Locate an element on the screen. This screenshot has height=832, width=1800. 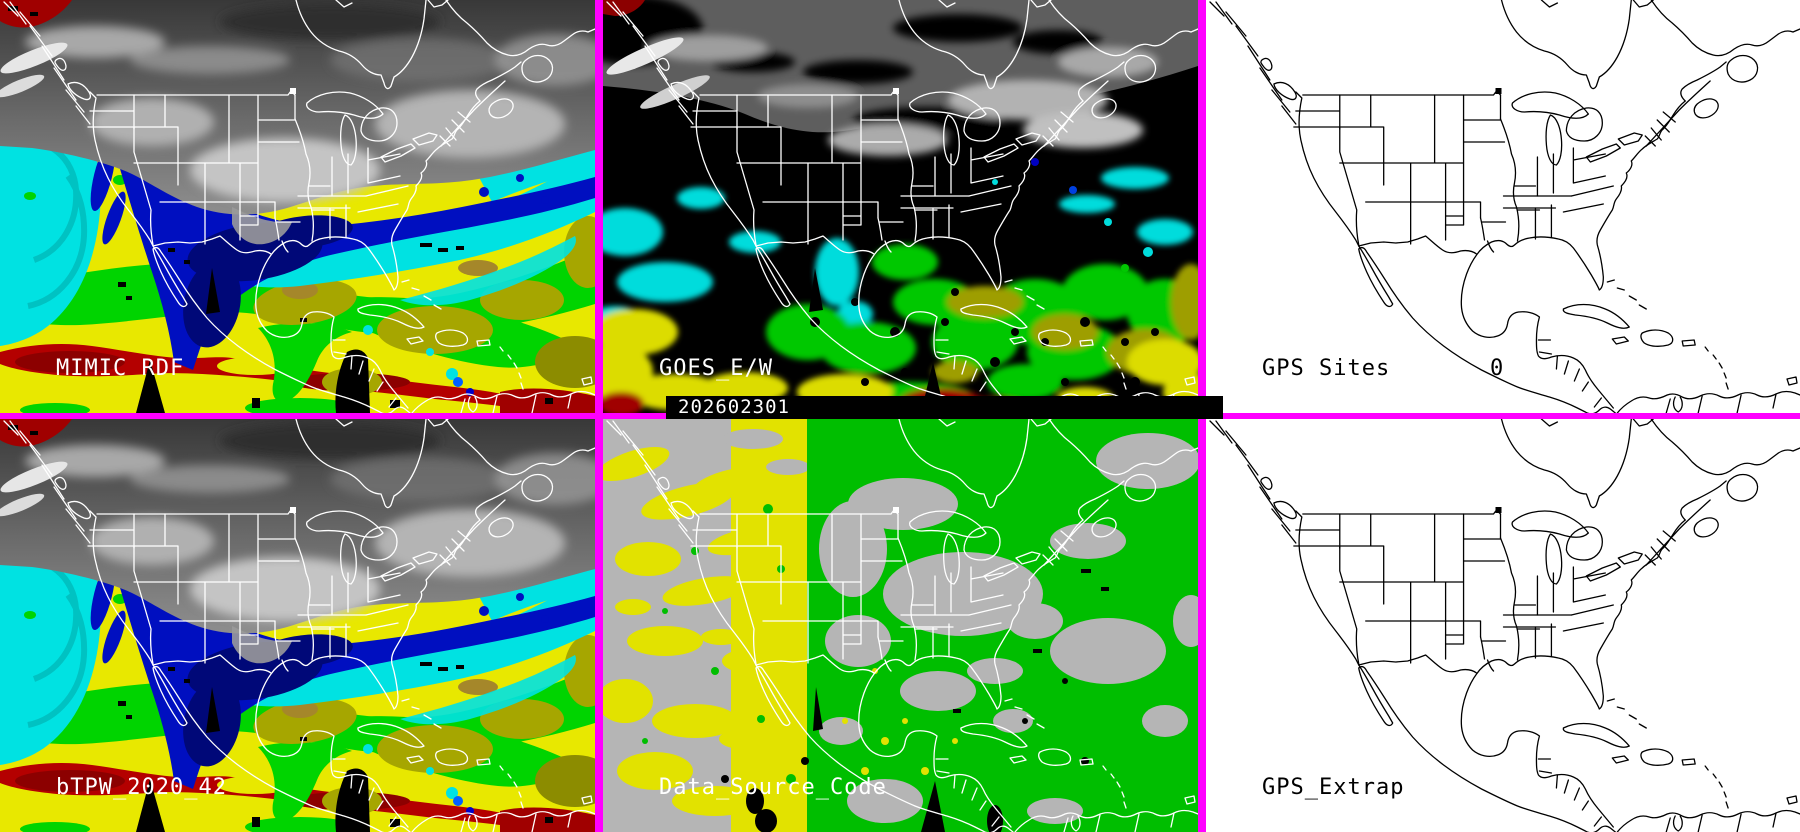
timestamp-bar: 202602301 is located at coordinates (944, 407).